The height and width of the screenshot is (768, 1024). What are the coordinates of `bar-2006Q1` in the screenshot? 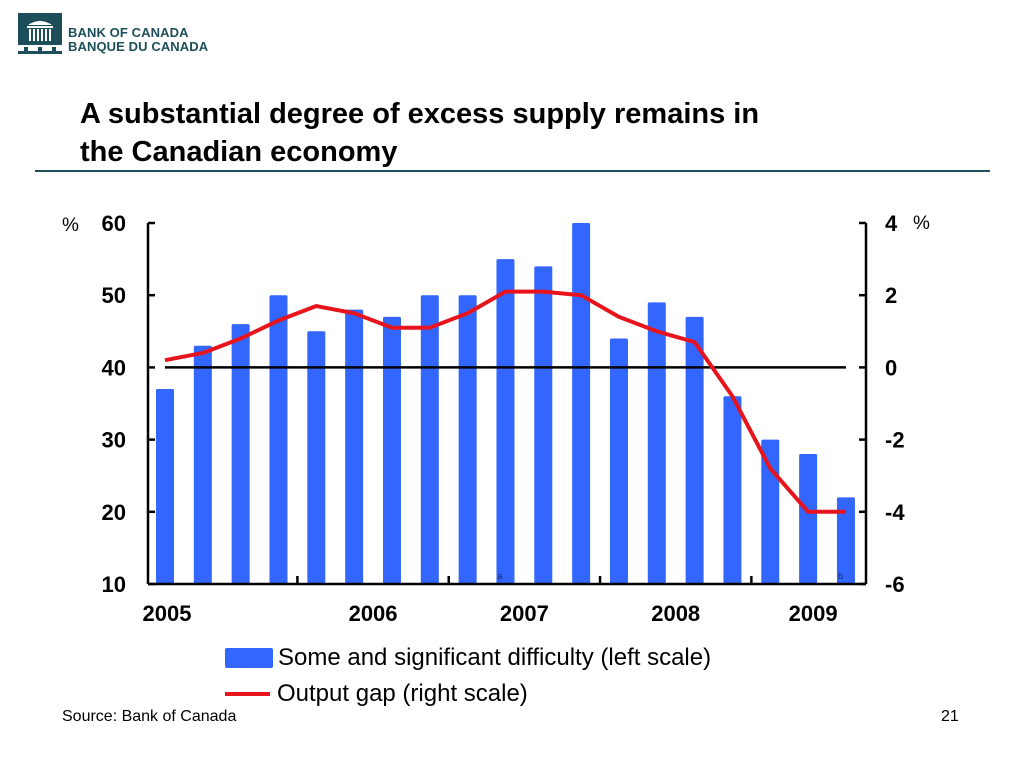 It's located at (316, 457).